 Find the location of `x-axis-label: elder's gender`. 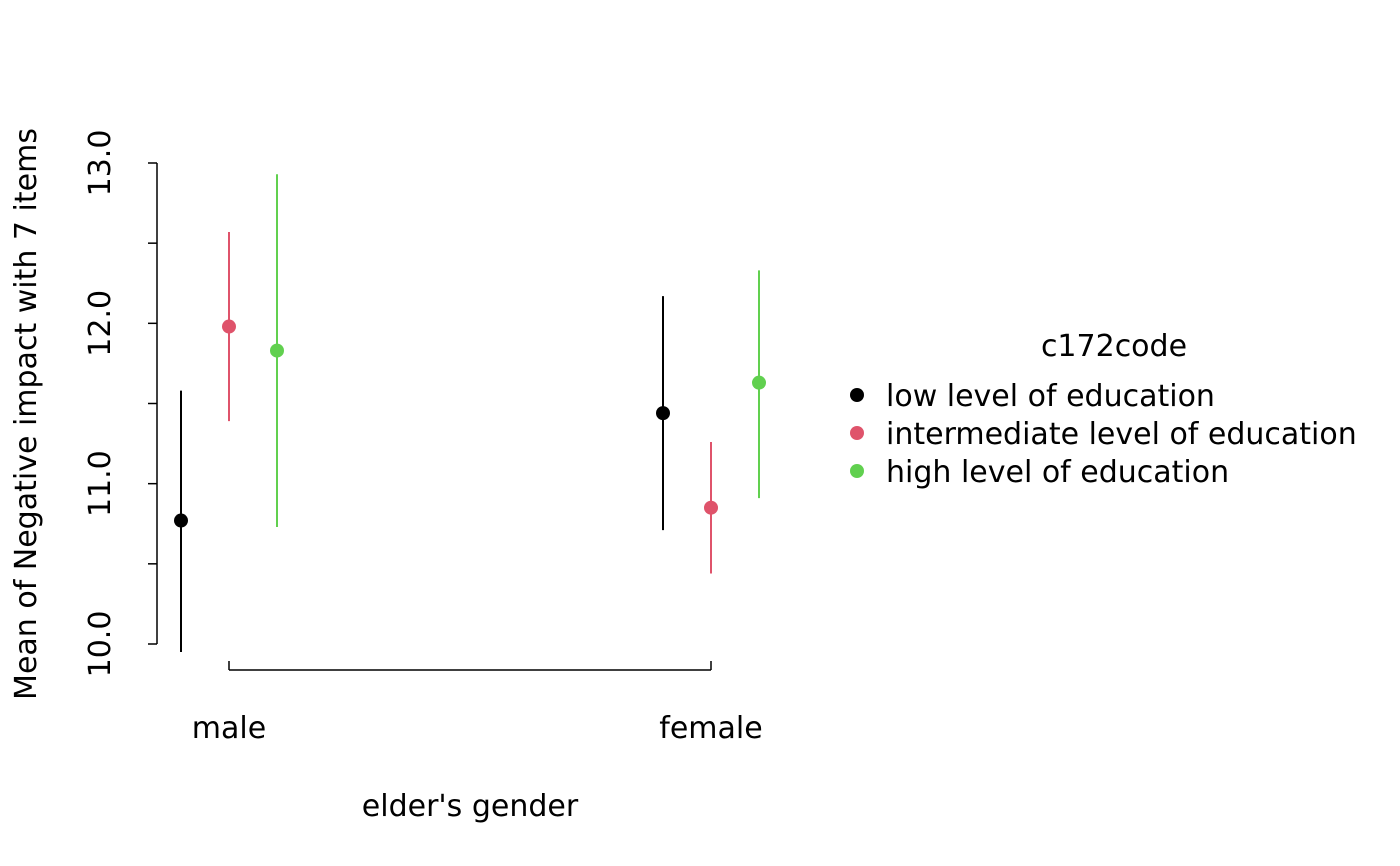

x-axis-label: elder's gender is located at coordinates (470, 806).